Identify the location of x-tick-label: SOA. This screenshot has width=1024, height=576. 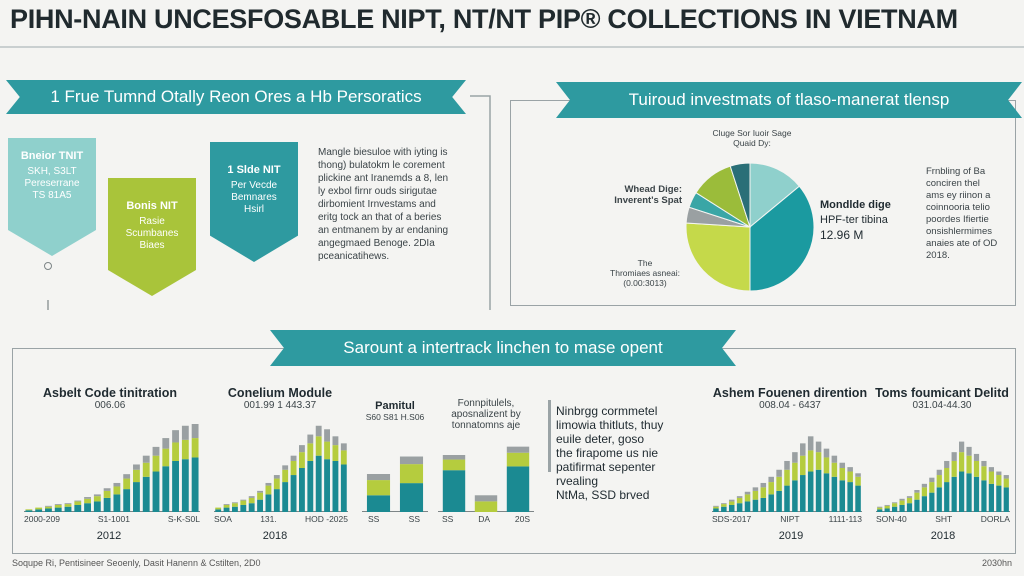
(223, 519).